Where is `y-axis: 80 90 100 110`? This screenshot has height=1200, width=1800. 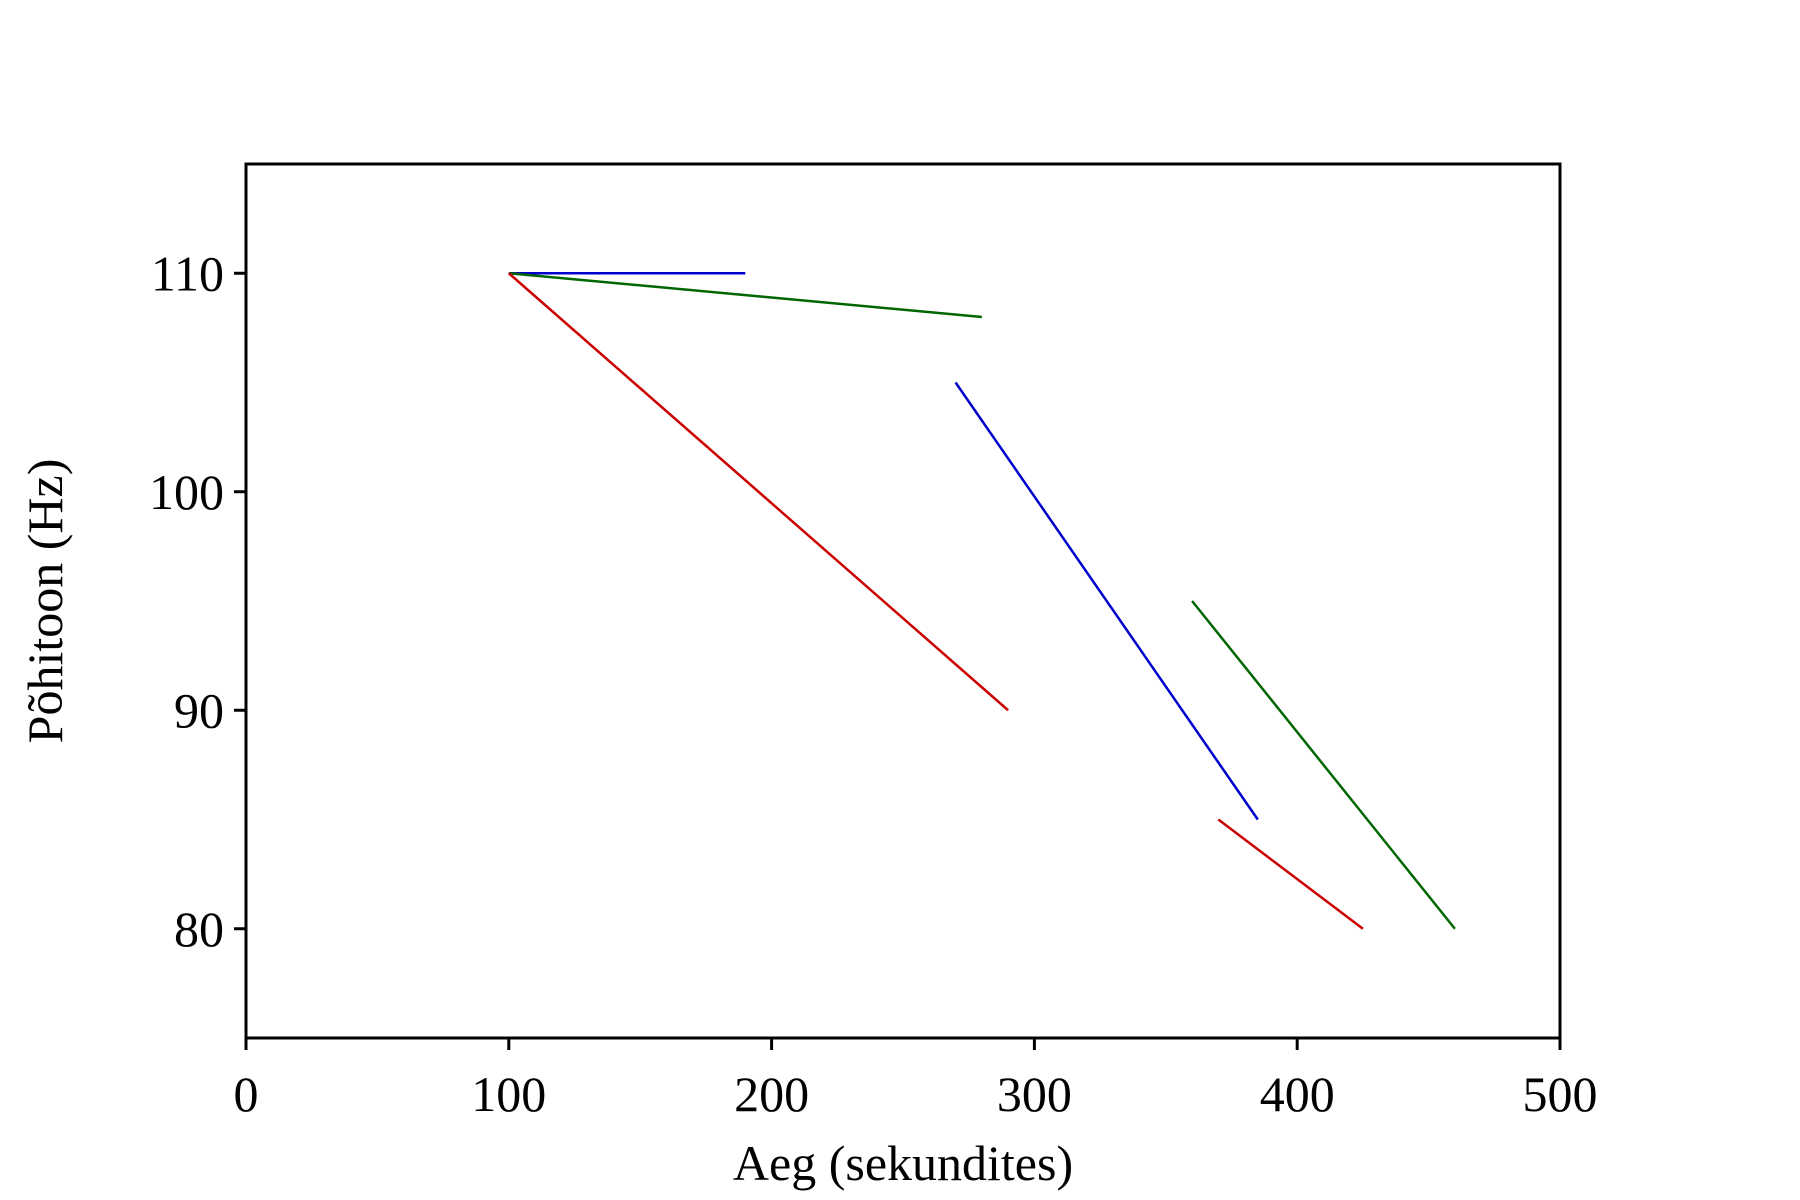
y-axis: 80 90 100 110 is located at coordinates (197, 601).